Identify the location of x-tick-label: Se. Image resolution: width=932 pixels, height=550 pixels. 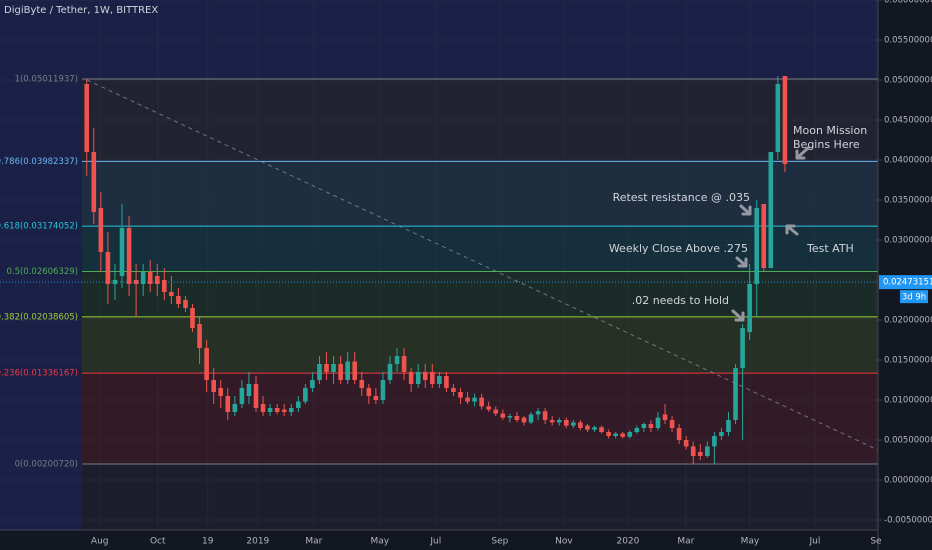
(876, 542).